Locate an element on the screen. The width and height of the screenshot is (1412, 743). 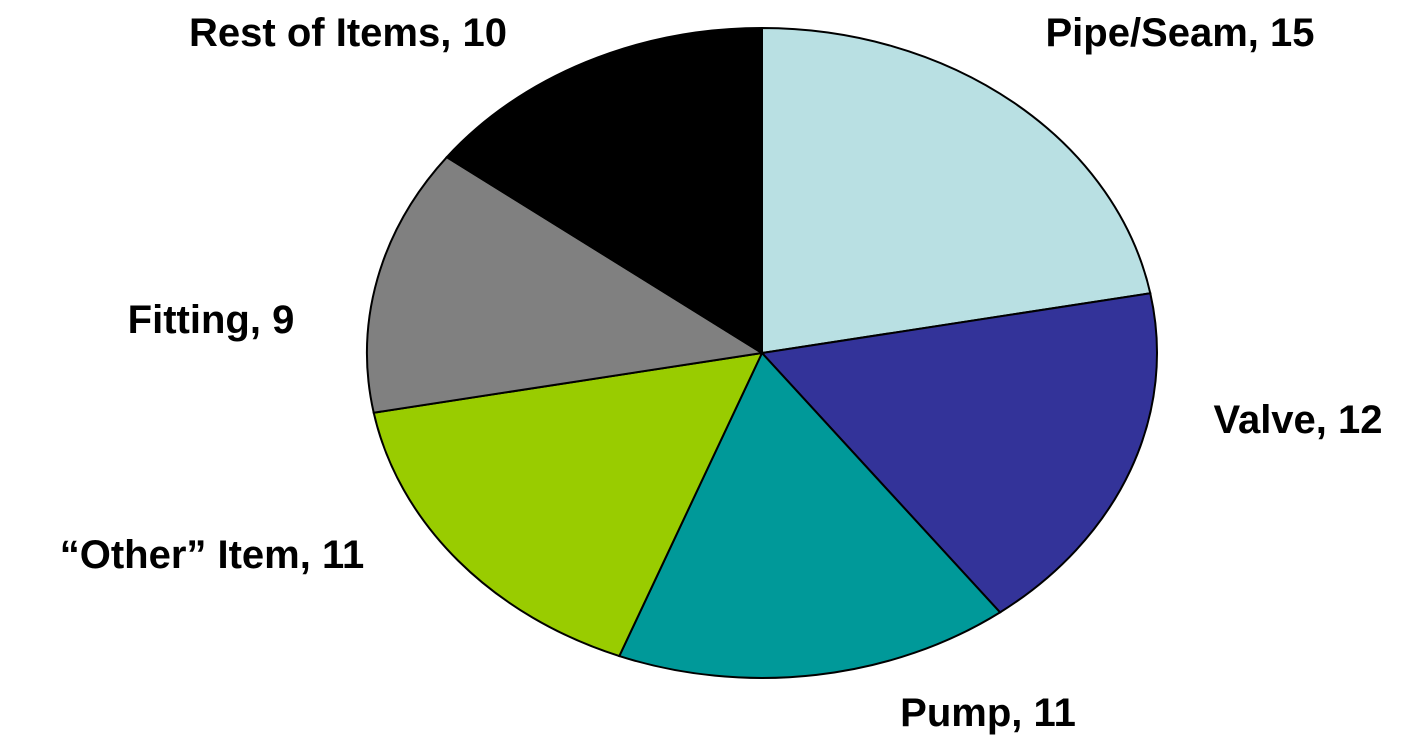
value-label: 15 is located at coordinates (1292, 33).